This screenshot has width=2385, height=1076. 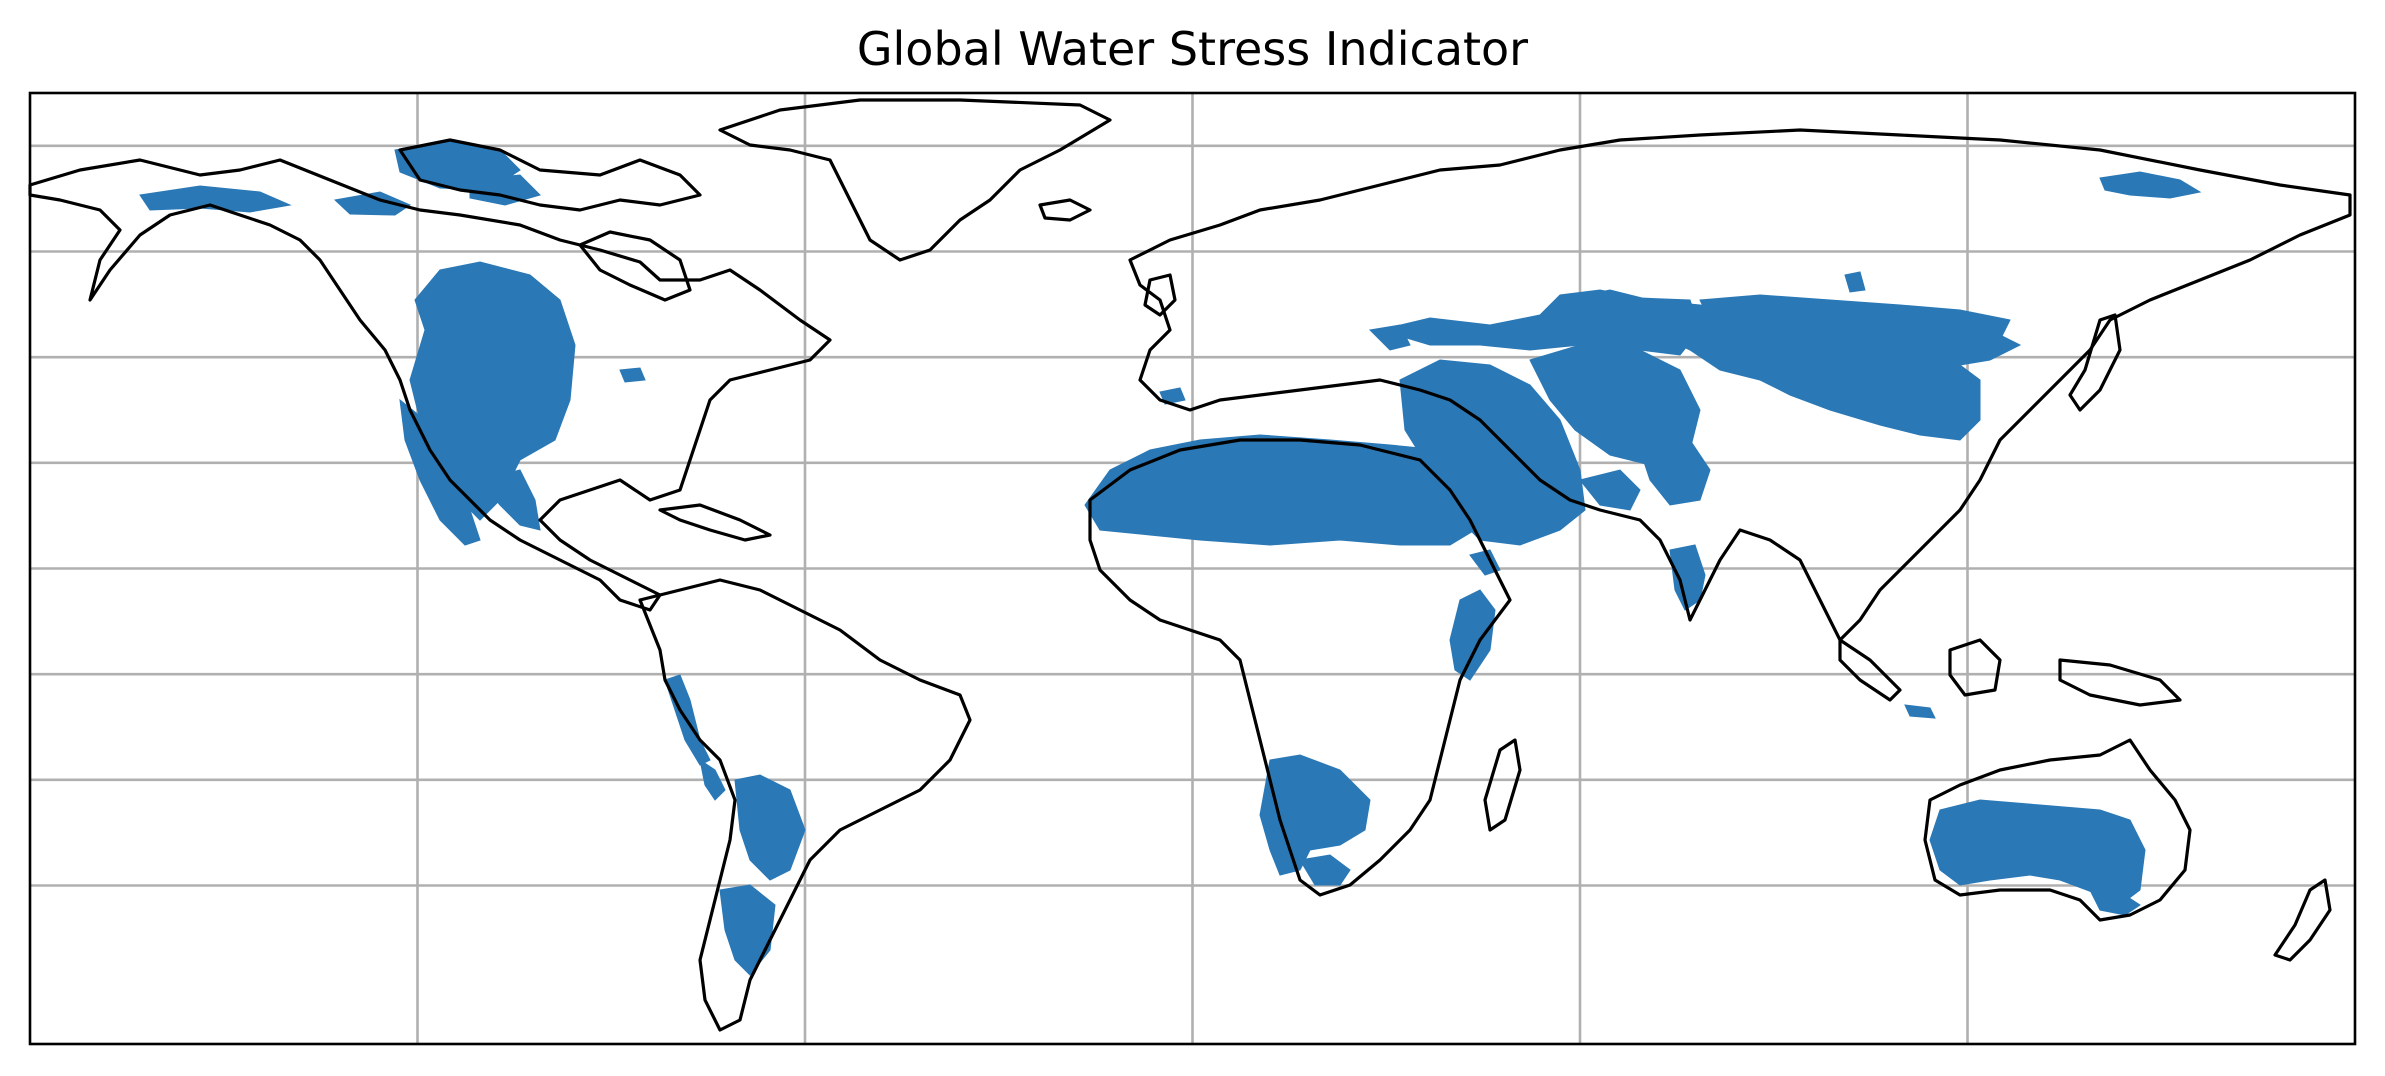 I want to click on coast-madagascar, so click(x=1502, y=785).